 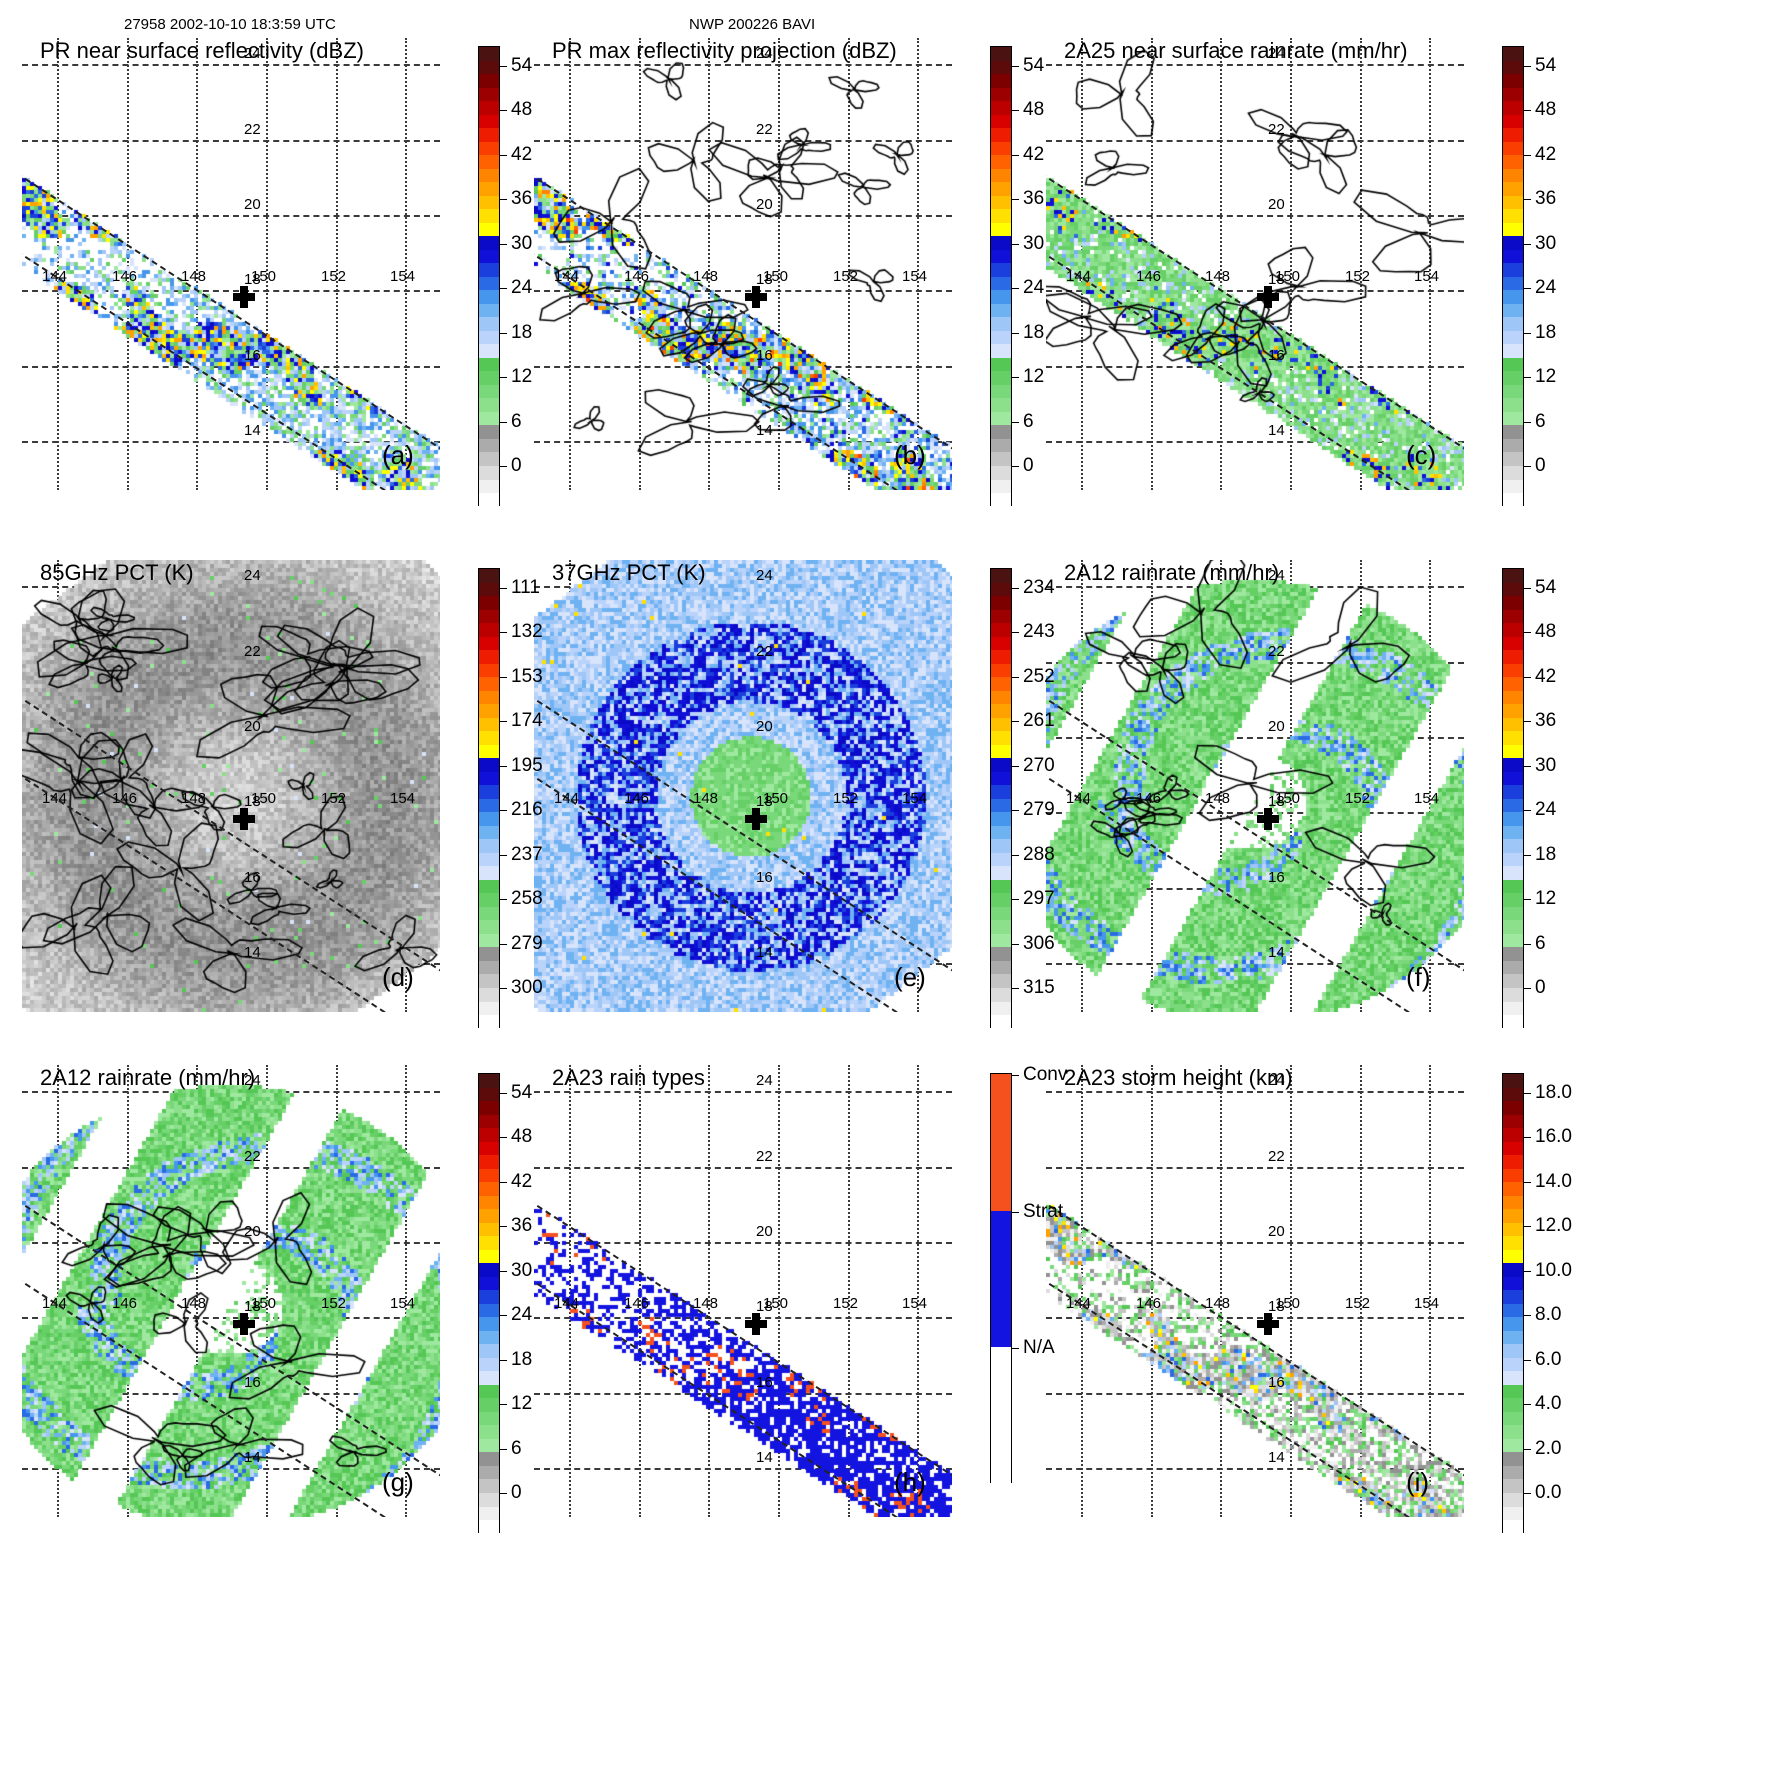 I want to click on lat-tick-label: 24, so click(x=764, y=1080).